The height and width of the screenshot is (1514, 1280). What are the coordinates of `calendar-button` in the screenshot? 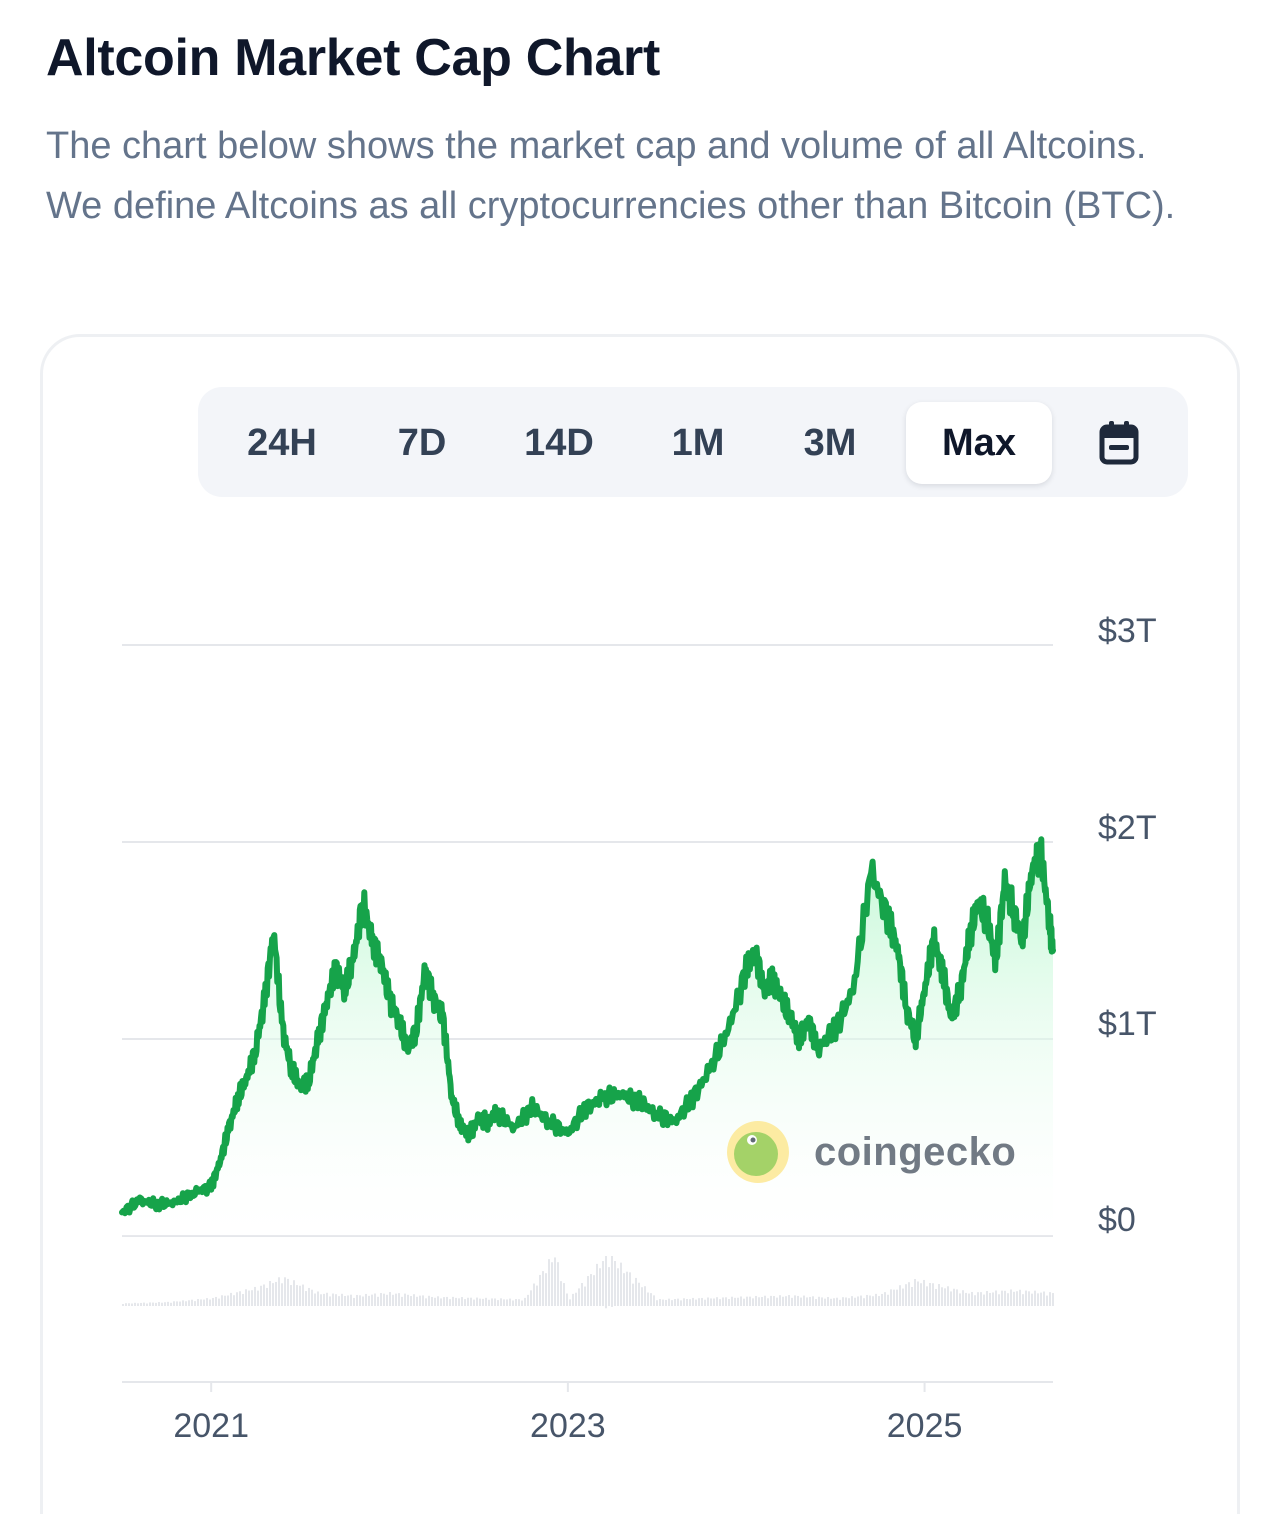 It's located at (1119, 443).